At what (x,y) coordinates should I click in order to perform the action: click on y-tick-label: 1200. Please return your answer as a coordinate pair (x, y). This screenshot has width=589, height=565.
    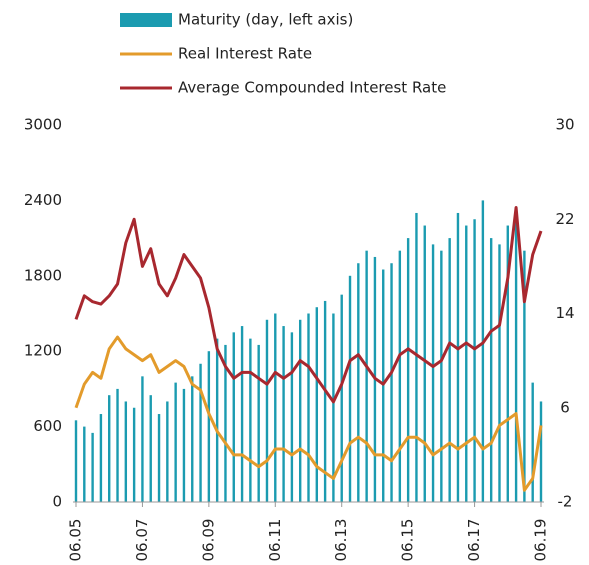
    Looking at the image, I should click on (43, 351).